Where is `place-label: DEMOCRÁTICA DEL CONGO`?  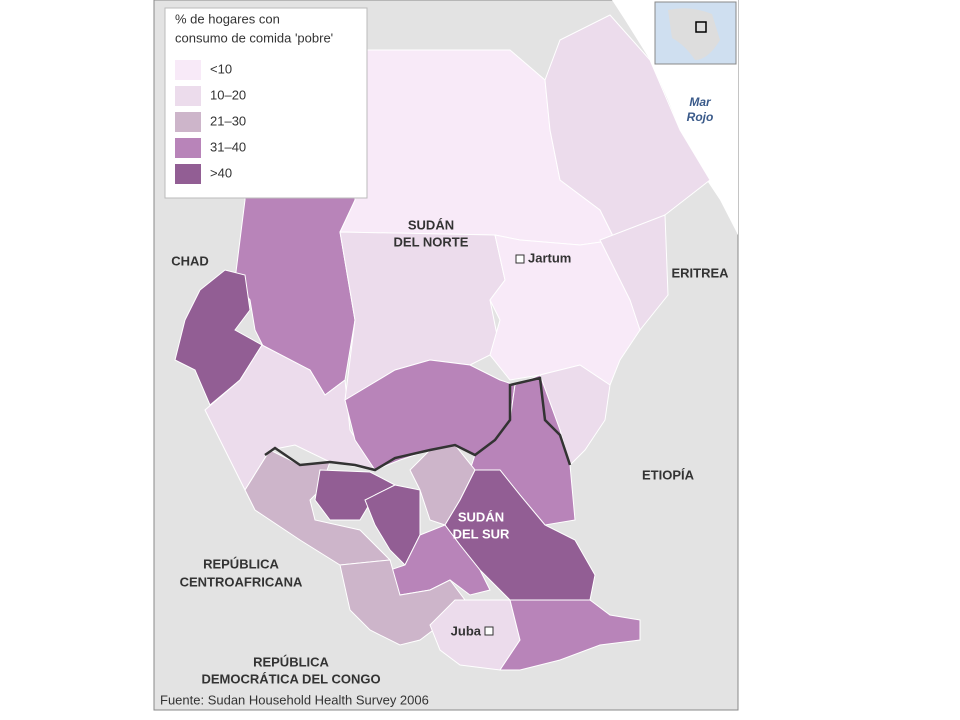 place-label: DEMOCRÁTICA DEL CONGO is located at coordinates (290, 678).